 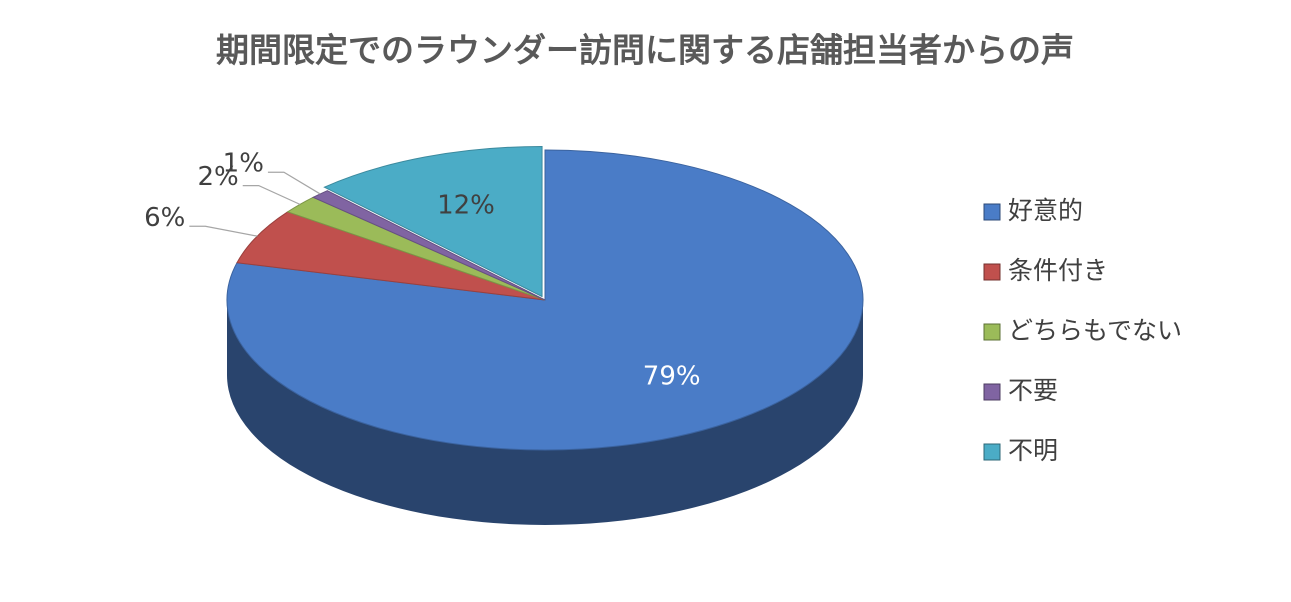 What do you see at coordinates (1045, 210) in the screenshot?
I see `legend-label: 好意的` at bounding box center [1045, 210].